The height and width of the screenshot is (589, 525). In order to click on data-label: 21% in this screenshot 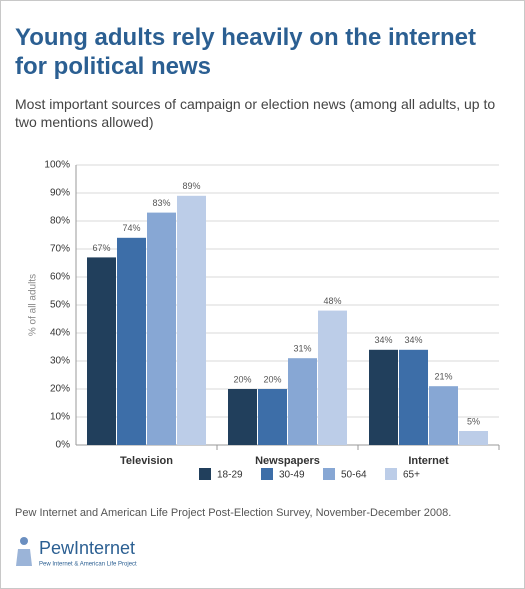, I will do `click(443, 377)`.